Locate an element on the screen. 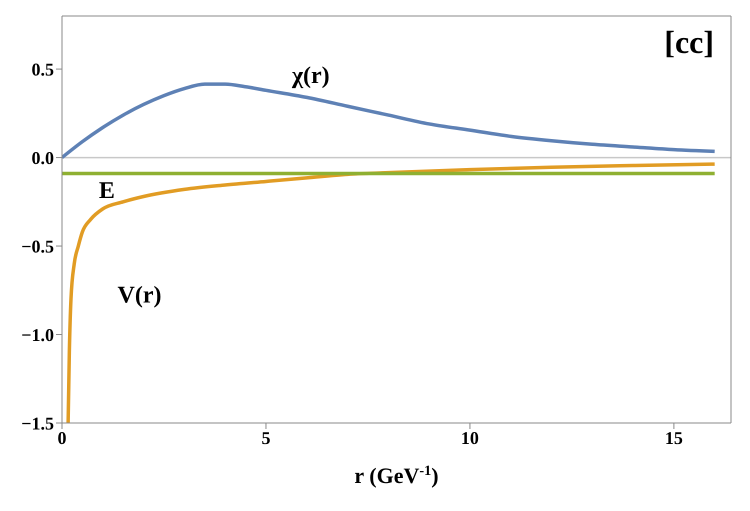  series-label: V(r) is located at coordinates (140, 295).